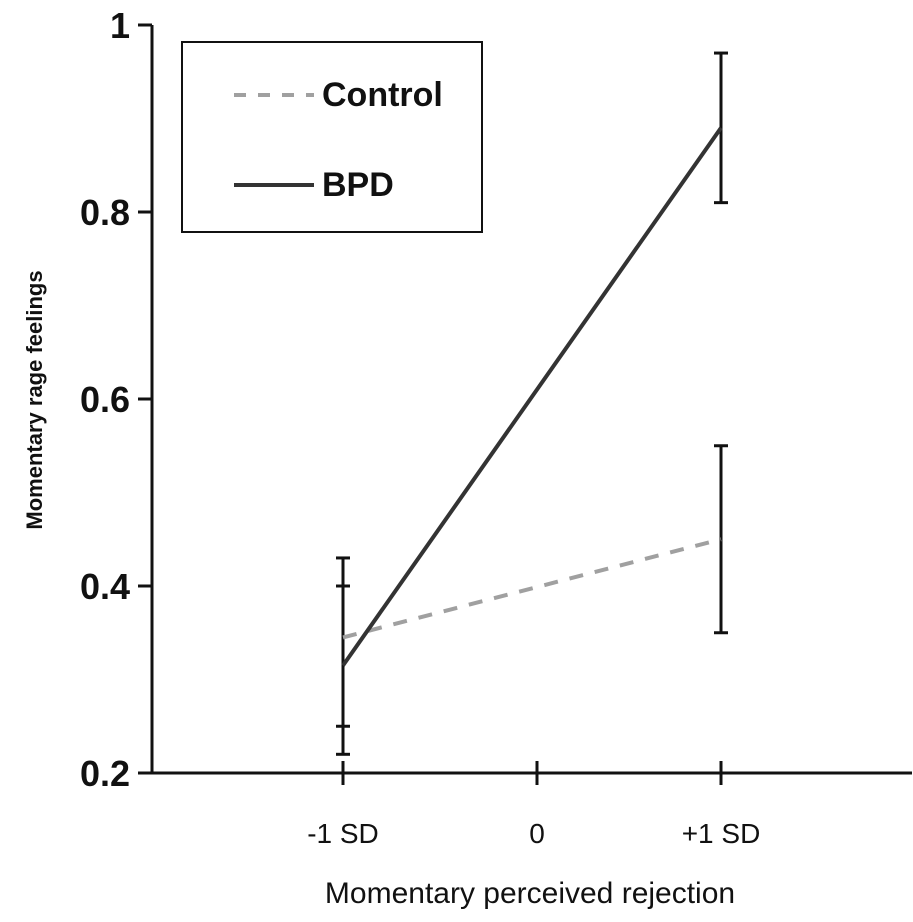 The width and height of the screenshot is (913, 922). Describe the element at coordinates (120, 25) in the screenshot. I see `y-tick-label: 1` at that location.